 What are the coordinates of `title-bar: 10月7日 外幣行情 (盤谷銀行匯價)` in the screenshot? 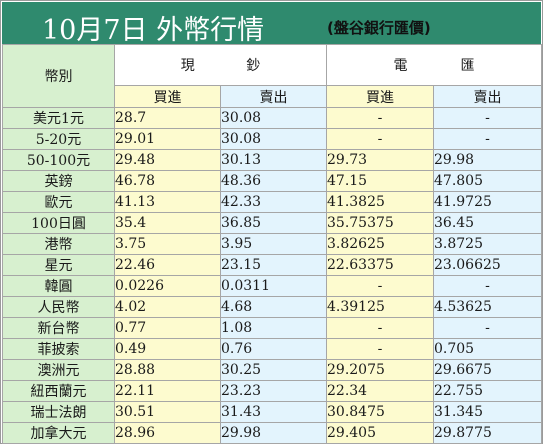 It's located at (271, 24).